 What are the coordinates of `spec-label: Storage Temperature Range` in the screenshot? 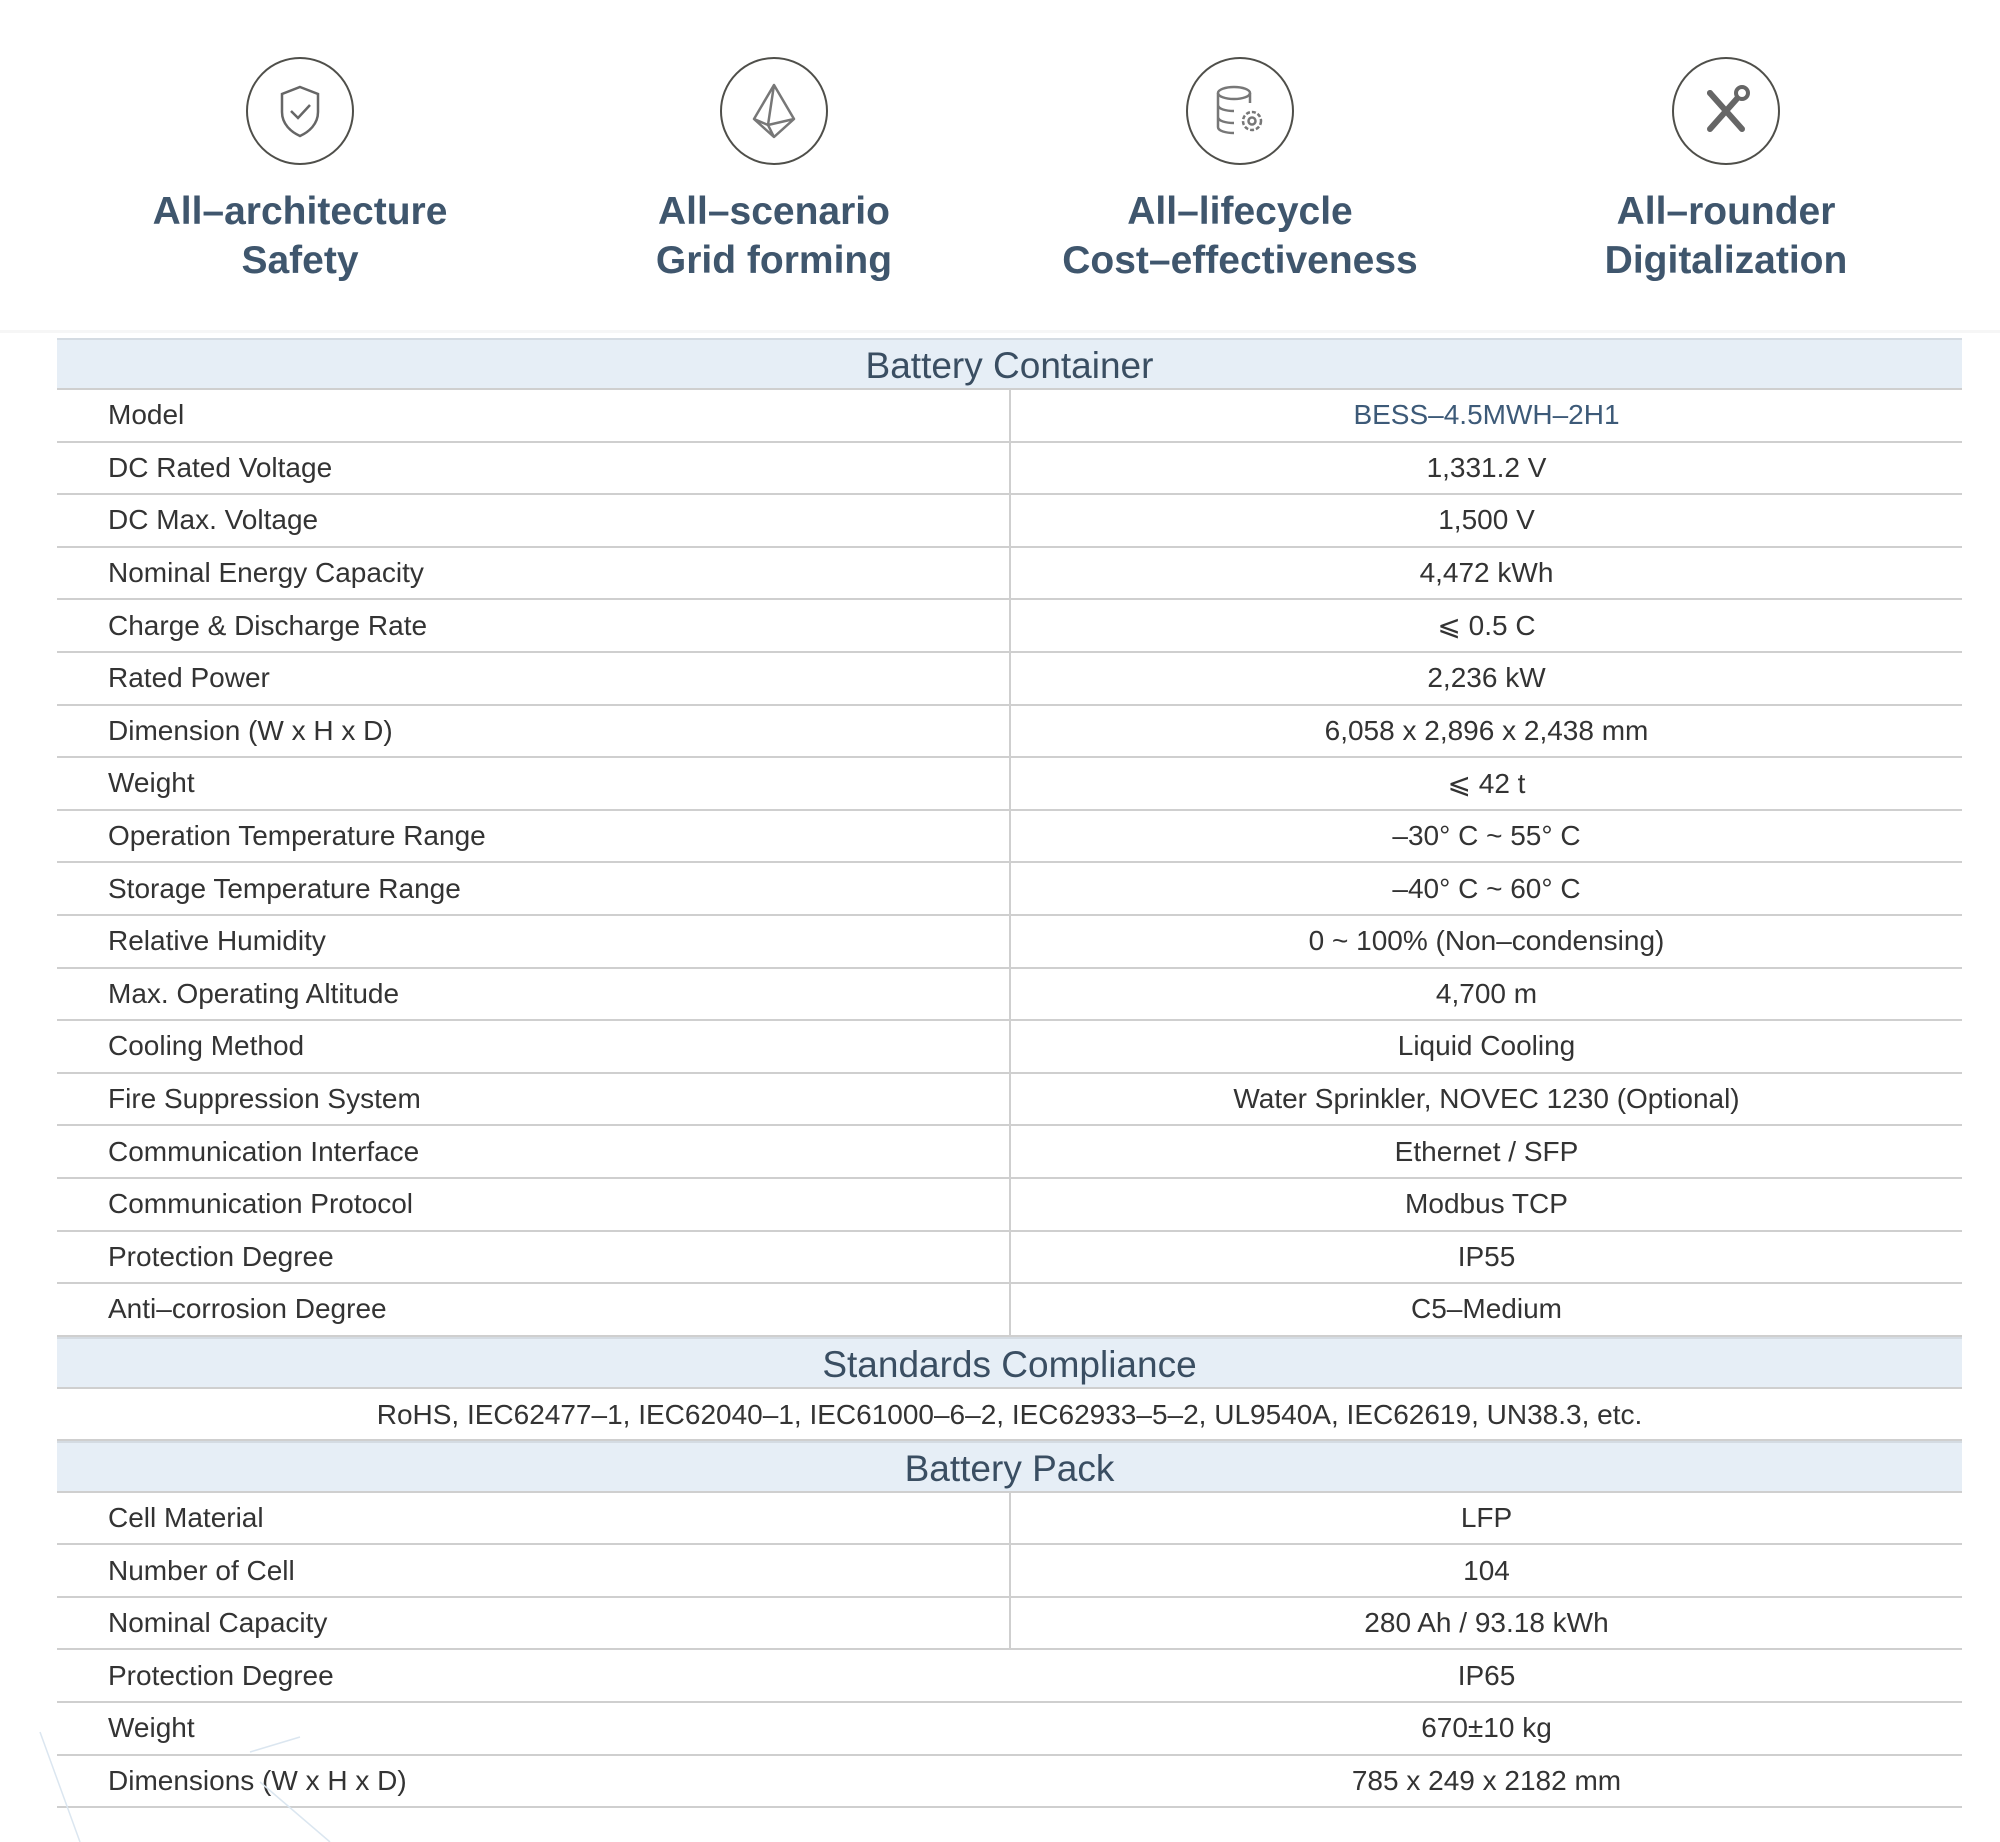 It's located at (534, 888).